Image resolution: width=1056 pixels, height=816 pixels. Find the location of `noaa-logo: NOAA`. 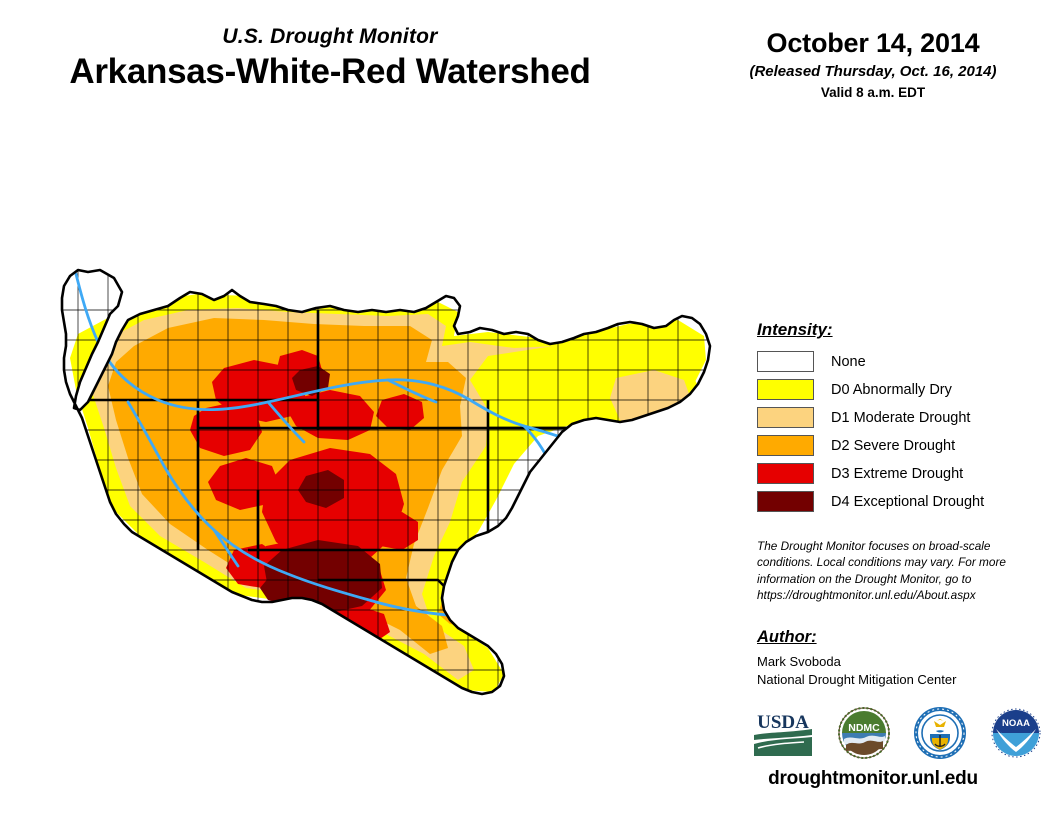

noaa-logo: NOAA is located at coordinates (1016, 735).